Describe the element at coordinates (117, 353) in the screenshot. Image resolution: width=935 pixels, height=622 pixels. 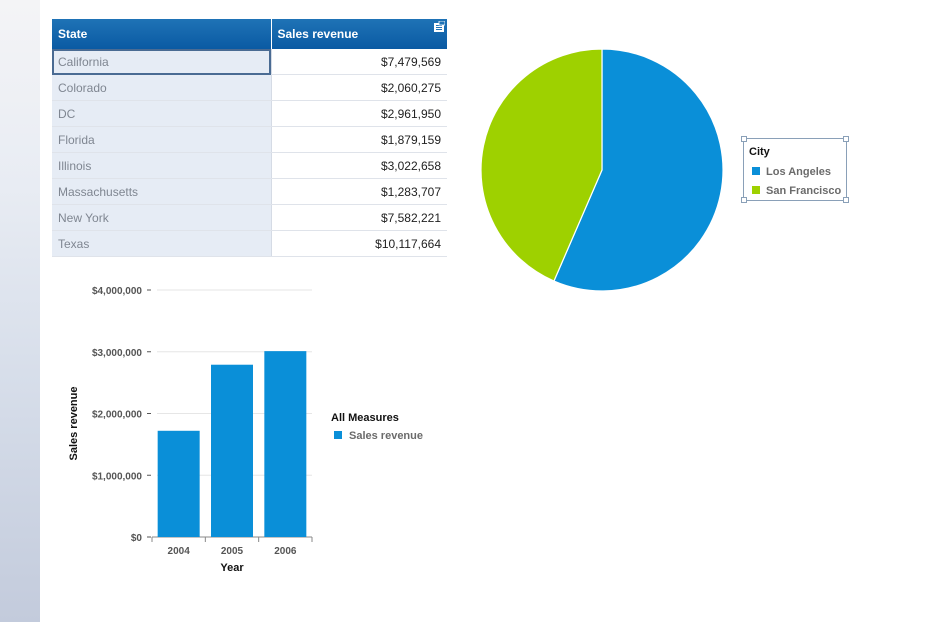
I see `y-tick-label: $3,000,000` at that location.